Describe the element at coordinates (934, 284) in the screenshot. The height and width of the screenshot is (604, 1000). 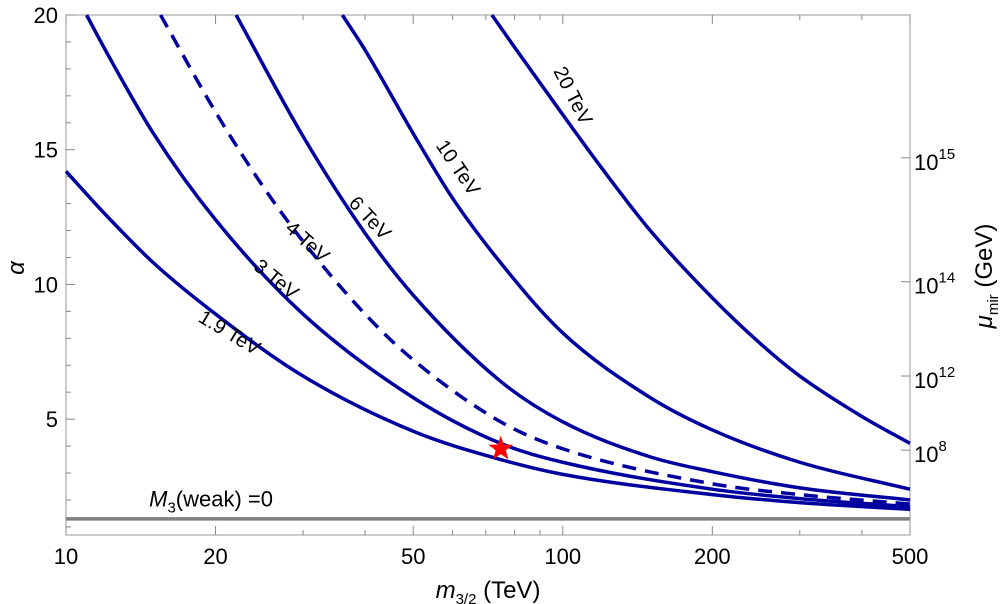
I see `y2-tick-label: 1014` at that location.